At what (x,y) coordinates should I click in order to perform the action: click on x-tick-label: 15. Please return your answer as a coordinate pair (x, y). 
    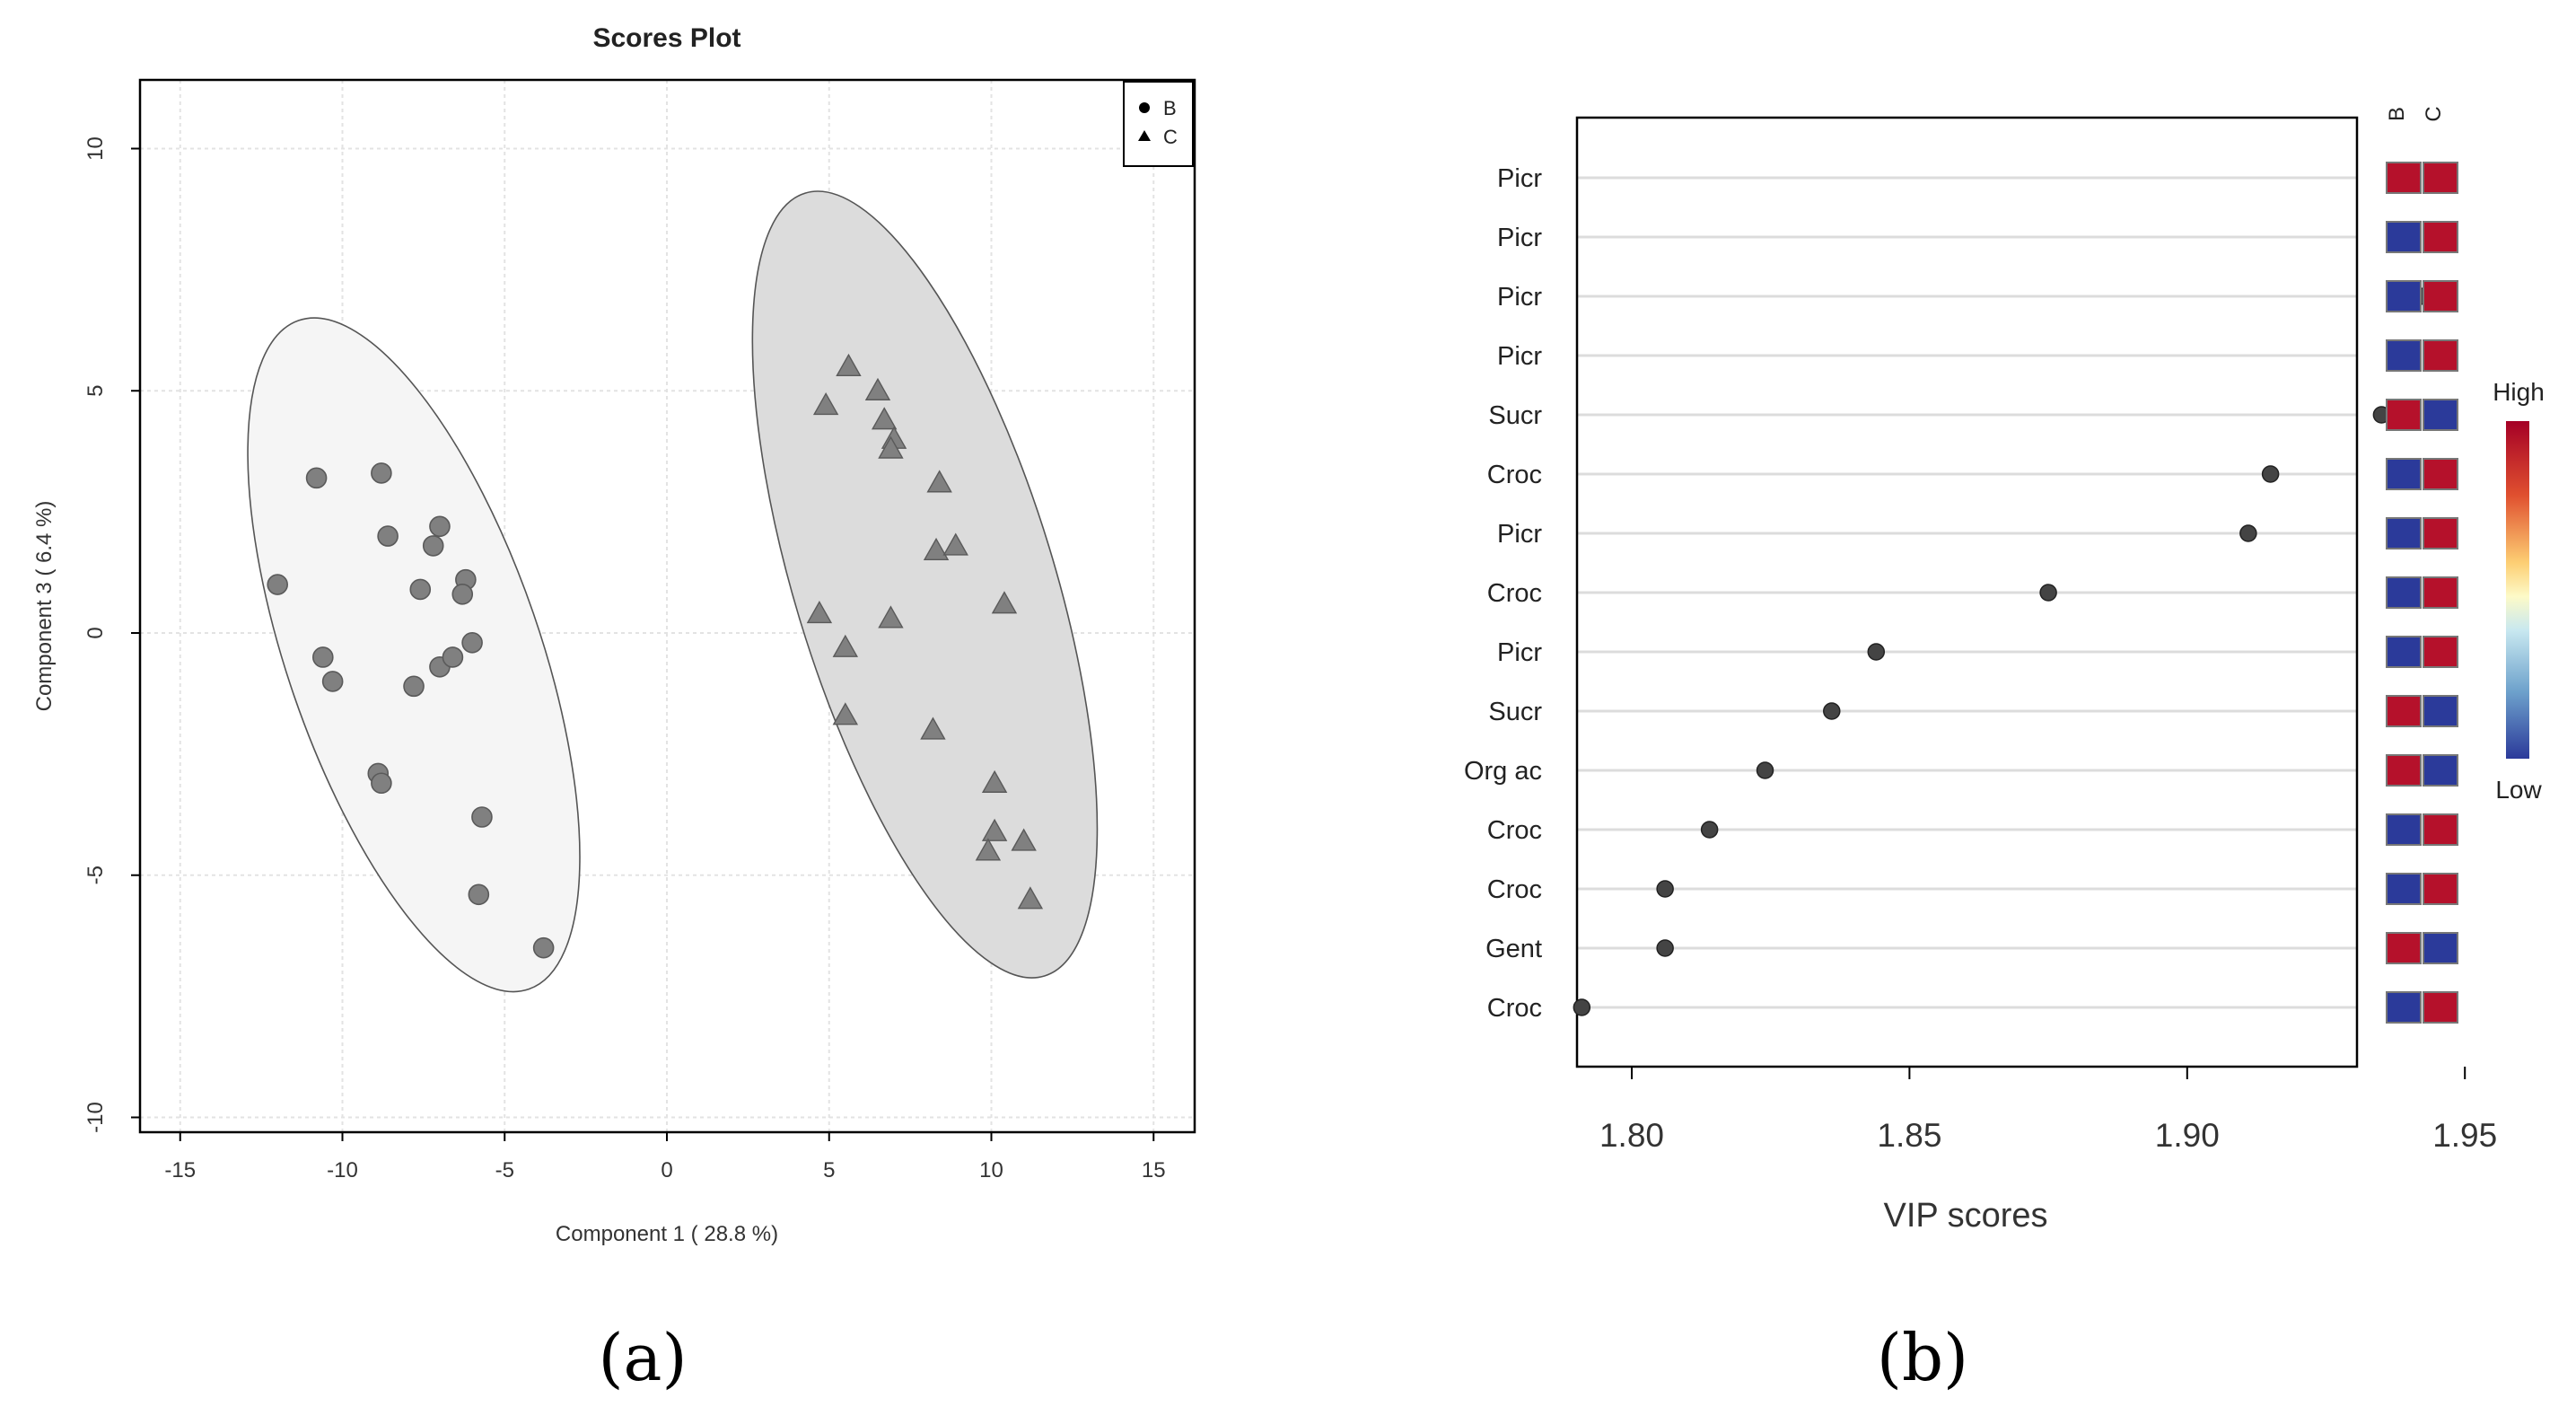
    Looking at the image, I should click on (1154, 1170).